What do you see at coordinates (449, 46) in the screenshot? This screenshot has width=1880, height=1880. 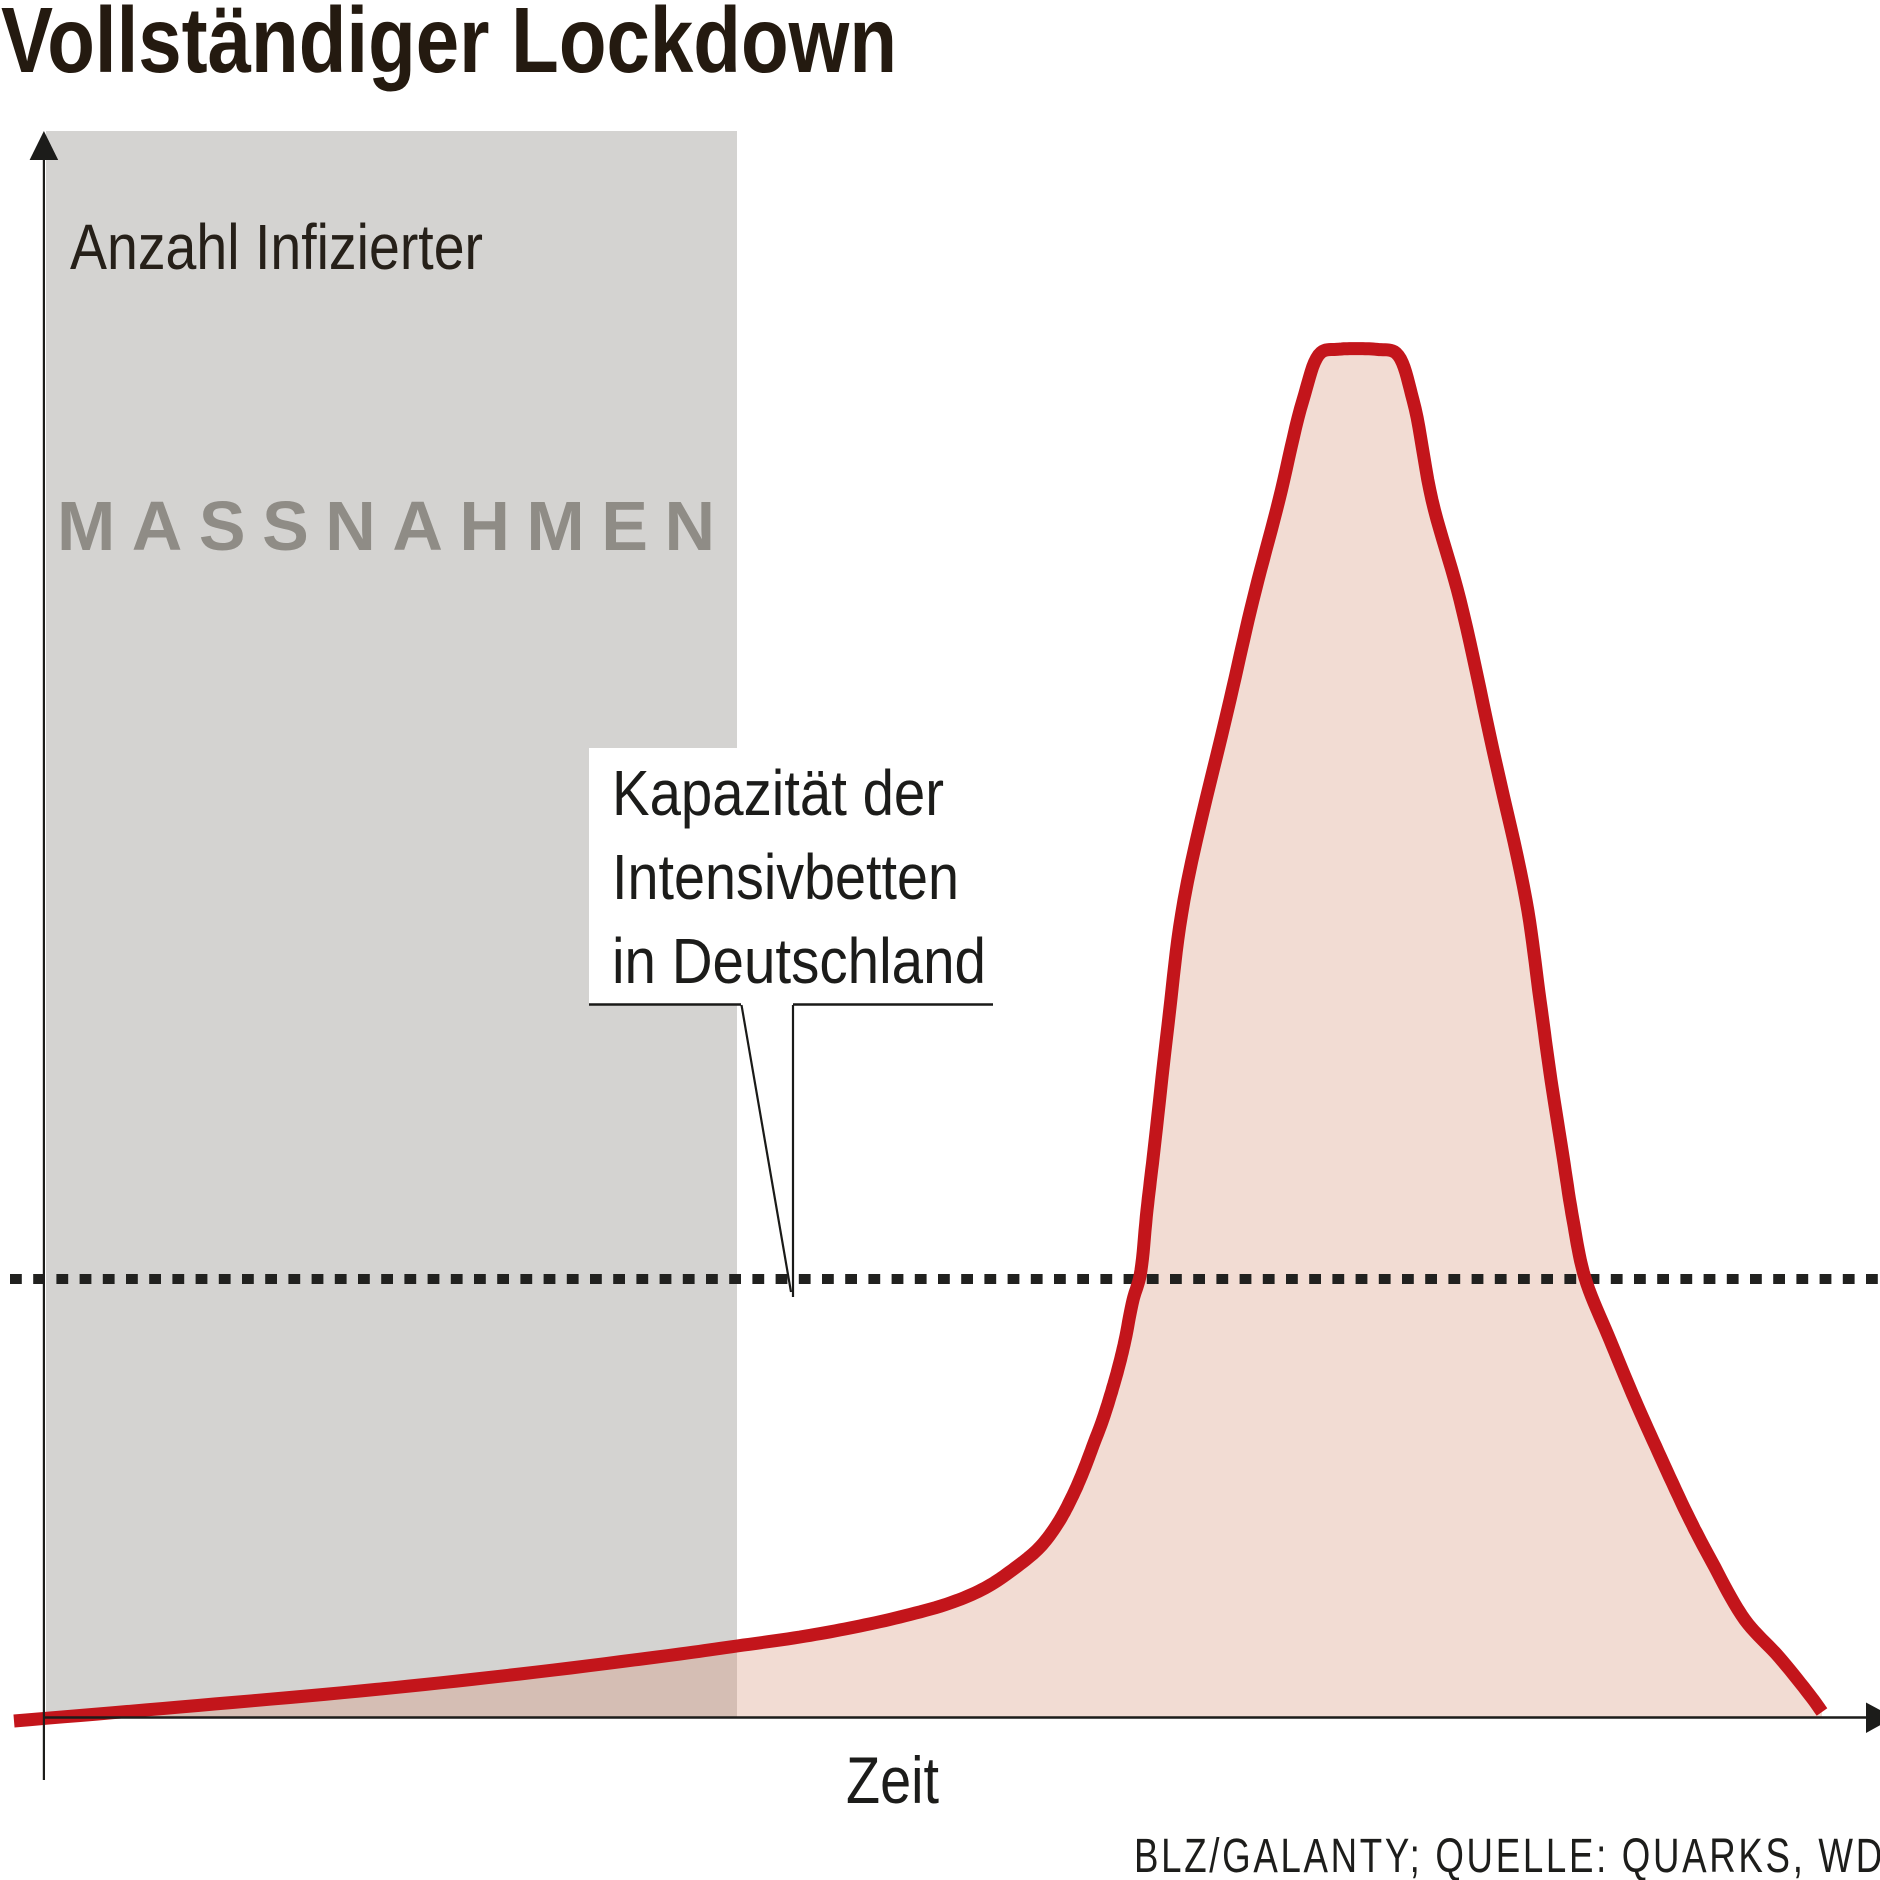 I see `svg-text: Vollständiger Lockdown` at bounding box center [449, 46].